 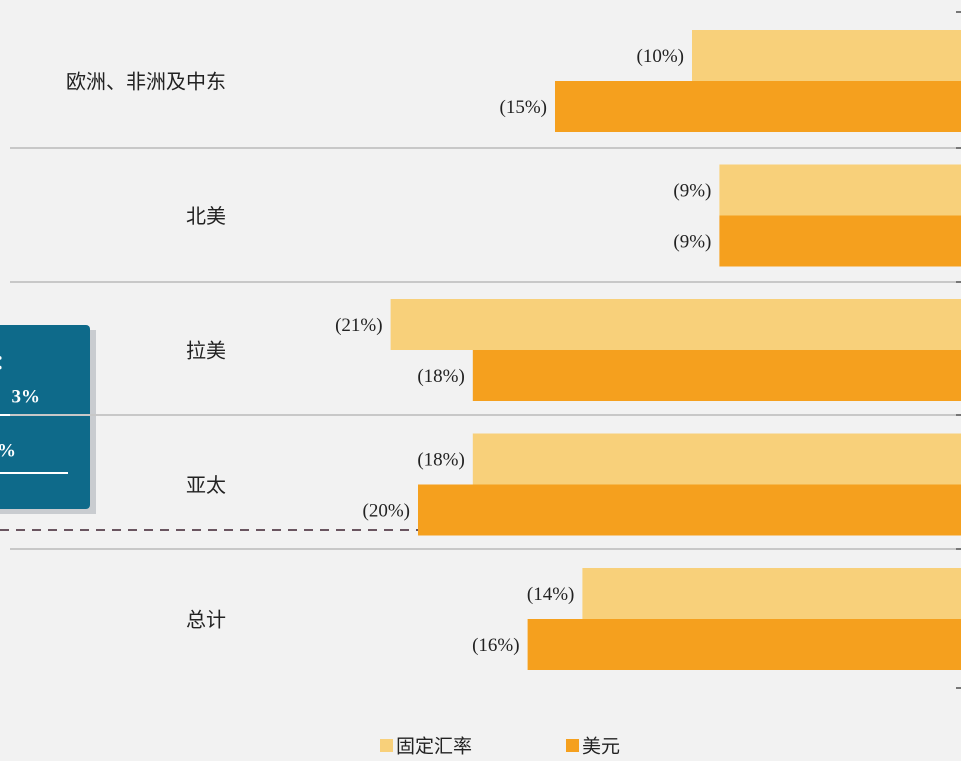 I want to click on annotation: 3%, so click(x=26, y=396).